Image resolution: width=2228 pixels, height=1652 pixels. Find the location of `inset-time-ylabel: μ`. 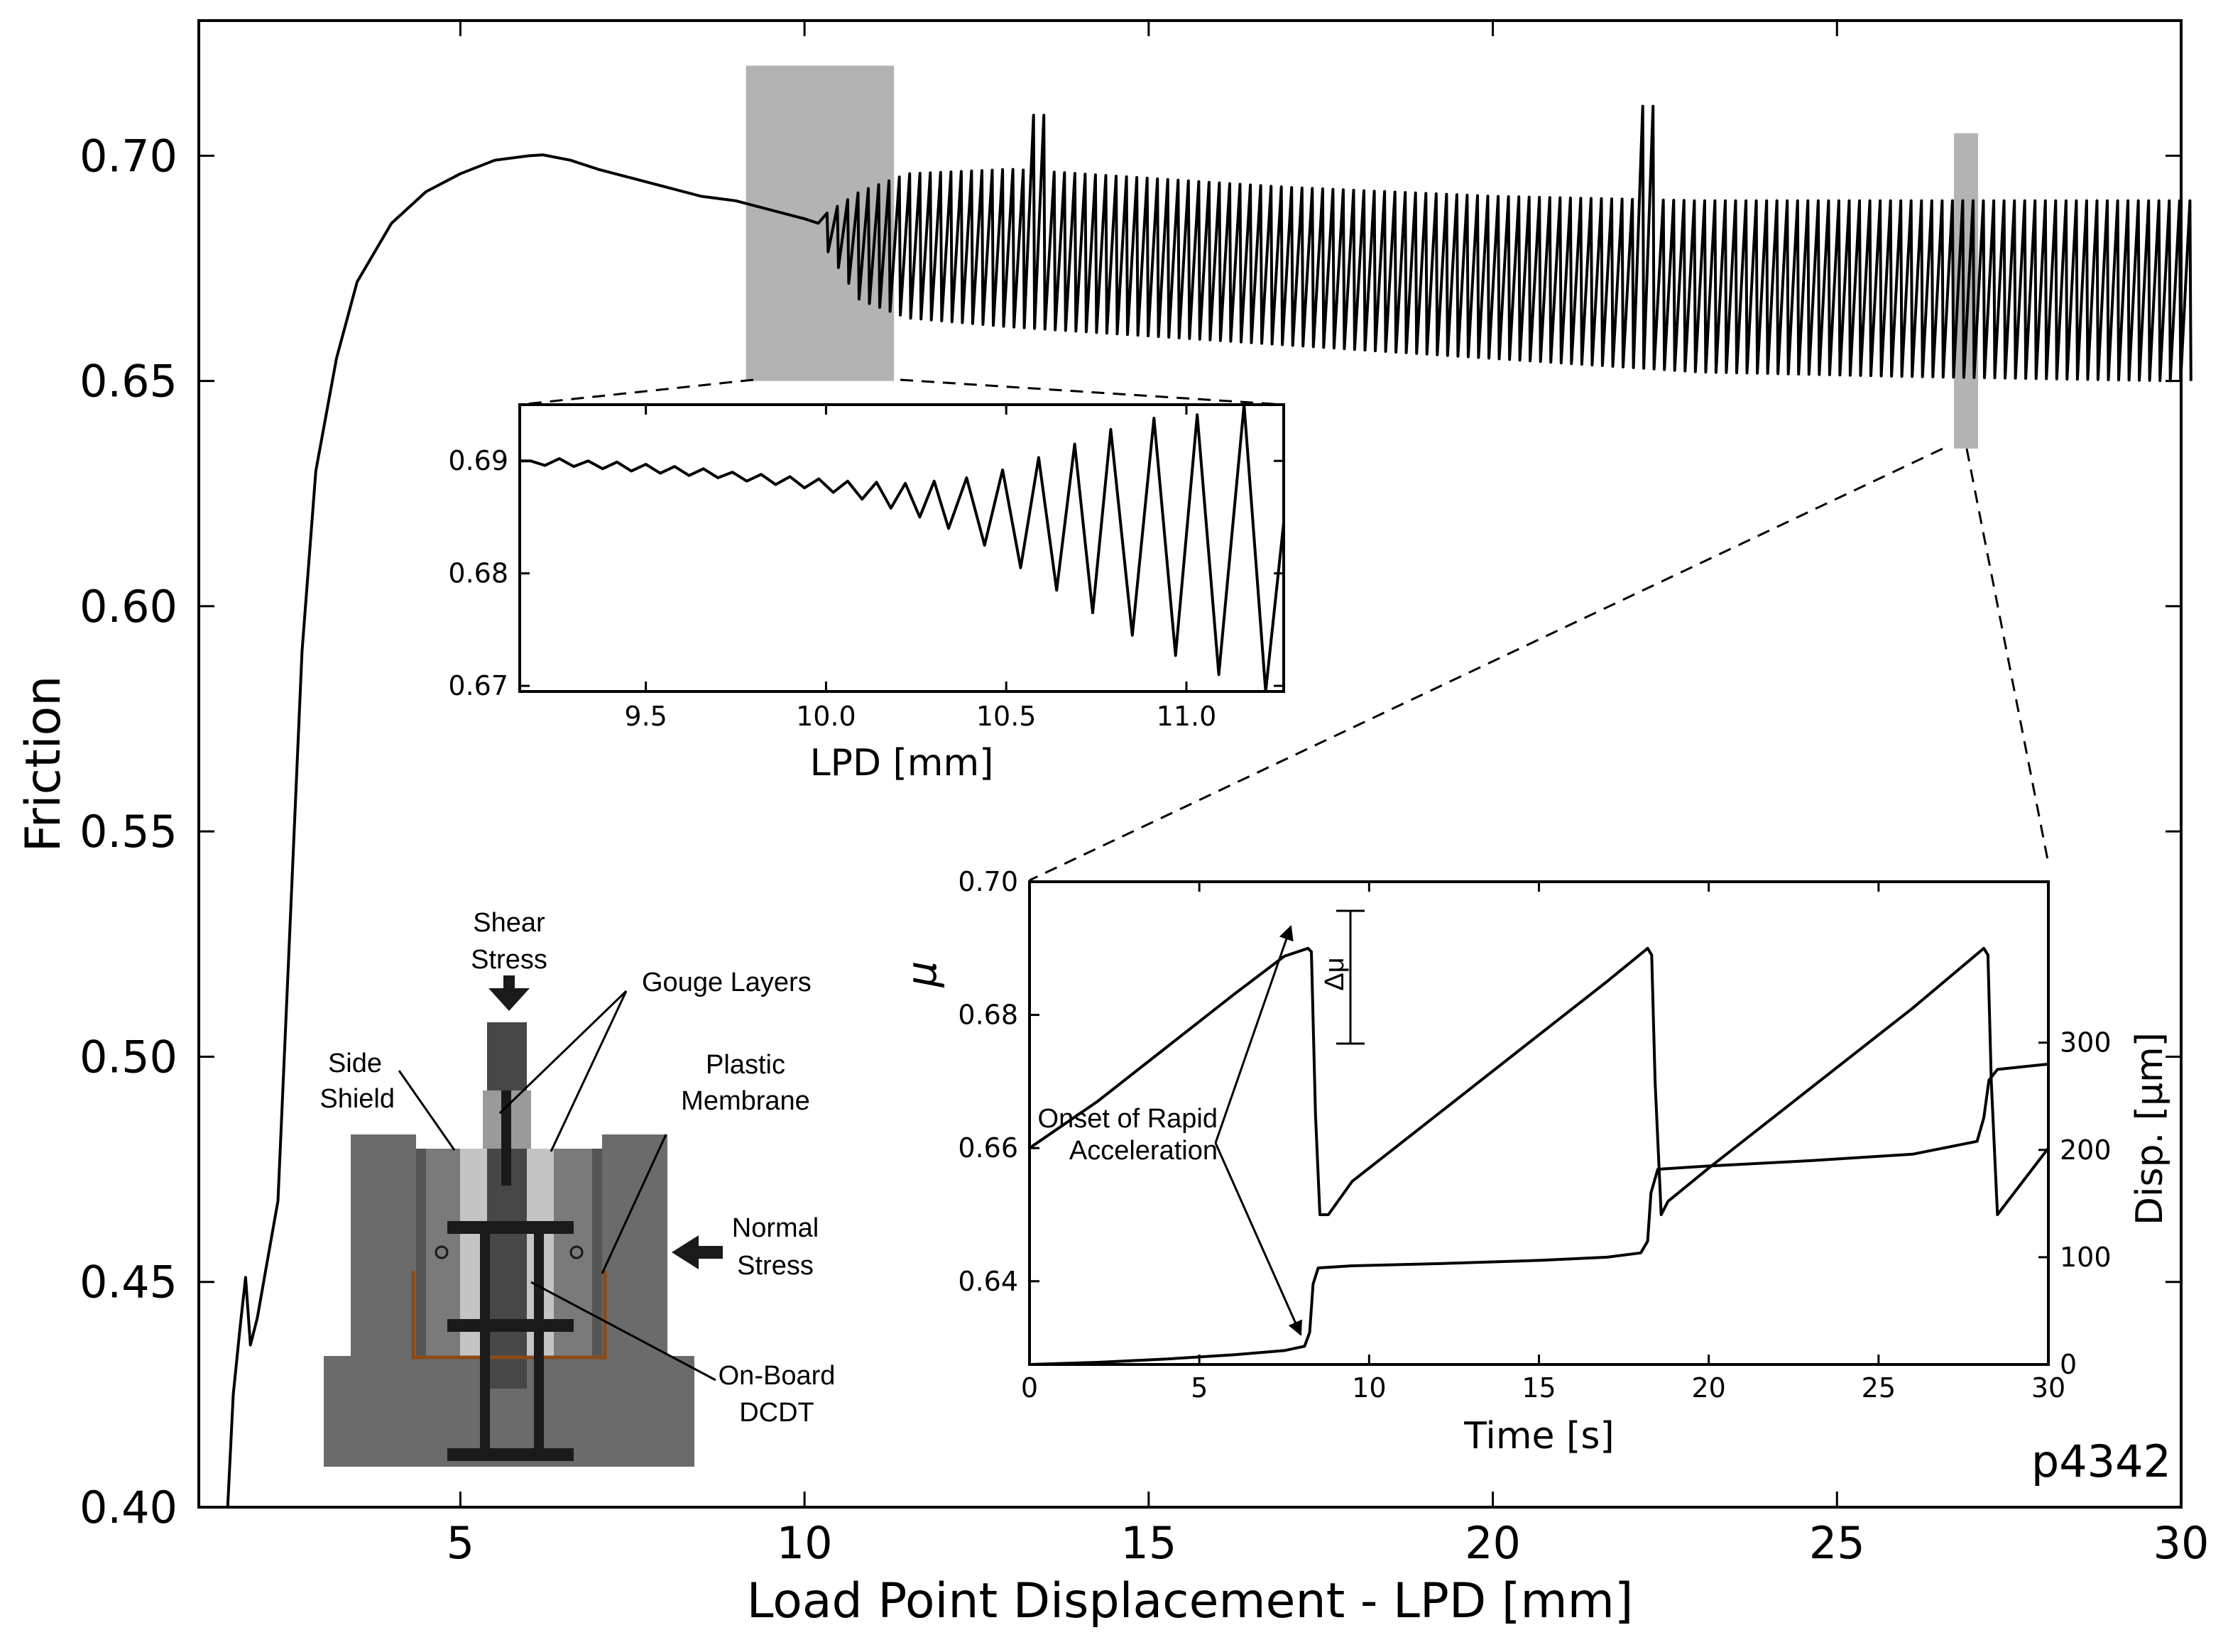

inset-time-ylabel: μ is located at coordinates (921, 975).